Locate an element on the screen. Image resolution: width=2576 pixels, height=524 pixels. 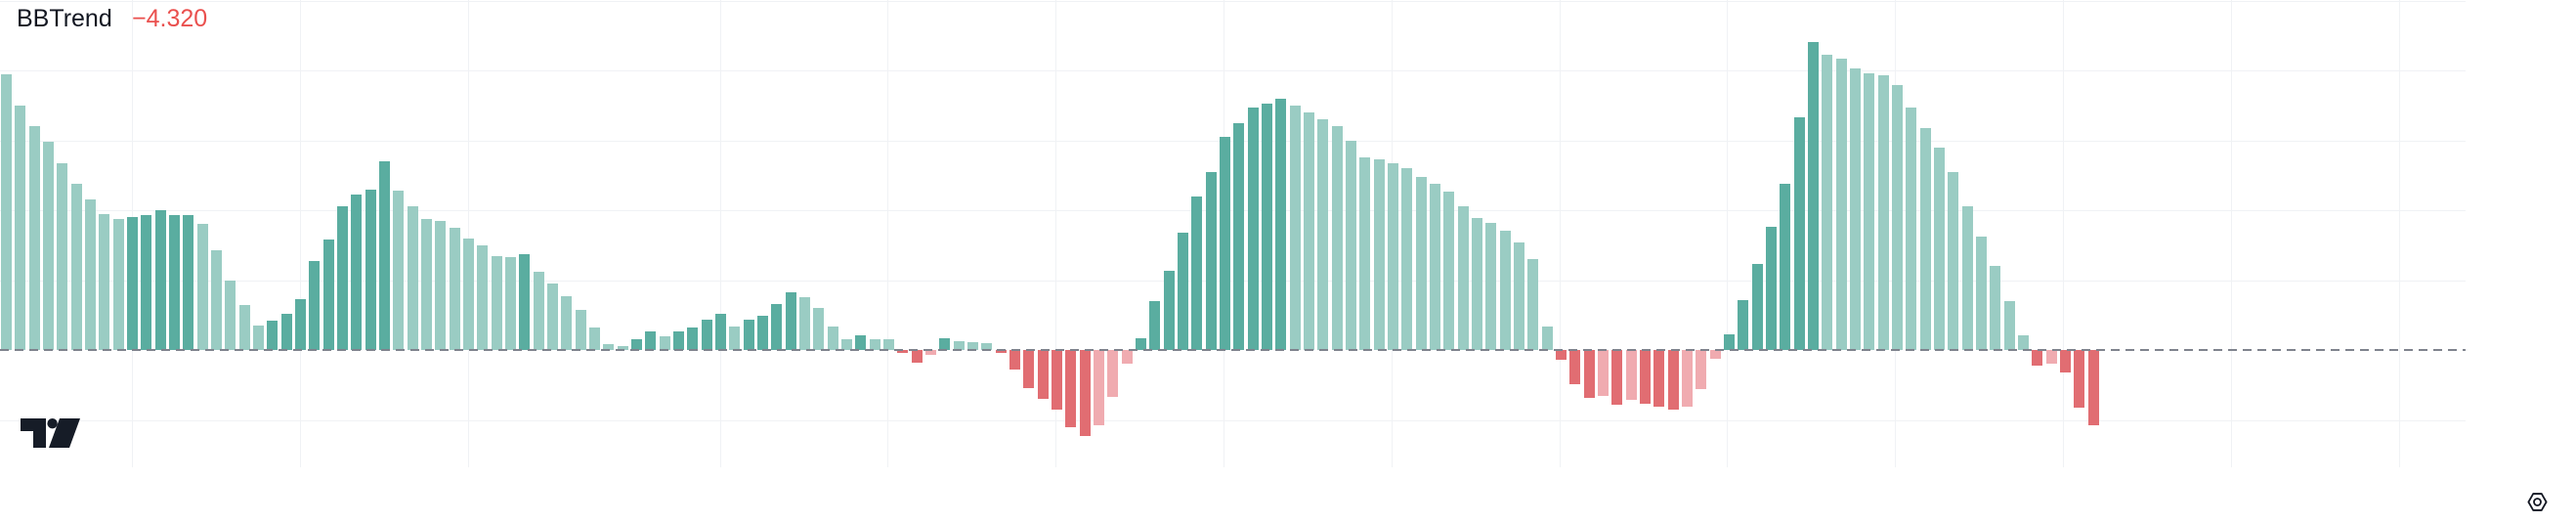
indicator-value: −4.320 is located at coordinates (170, 18).